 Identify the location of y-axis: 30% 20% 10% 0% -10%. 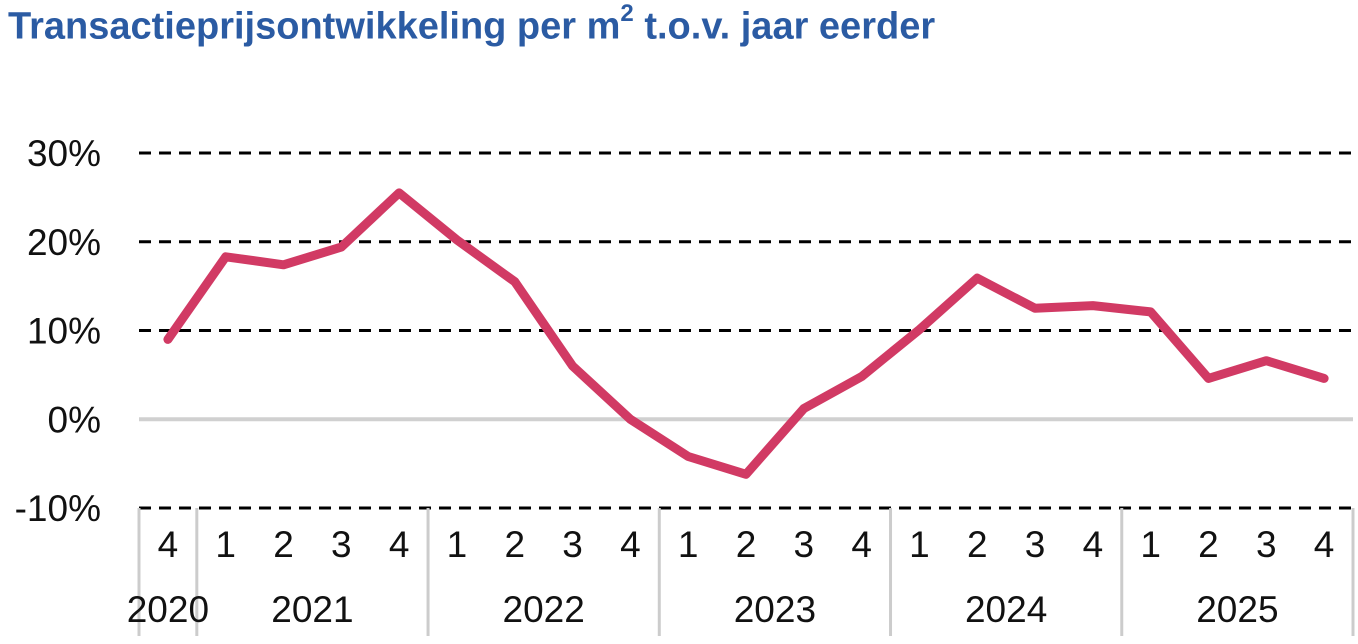
(58, 331).